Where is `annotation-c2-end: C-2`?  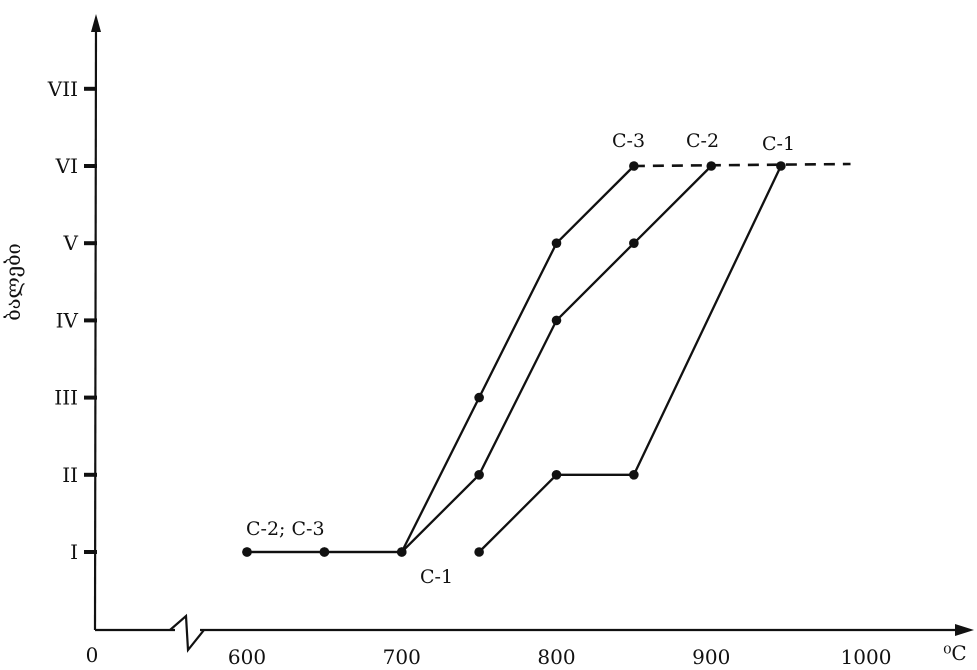
annotation-c2-end: C-2 is located at coordinates (702, 141).